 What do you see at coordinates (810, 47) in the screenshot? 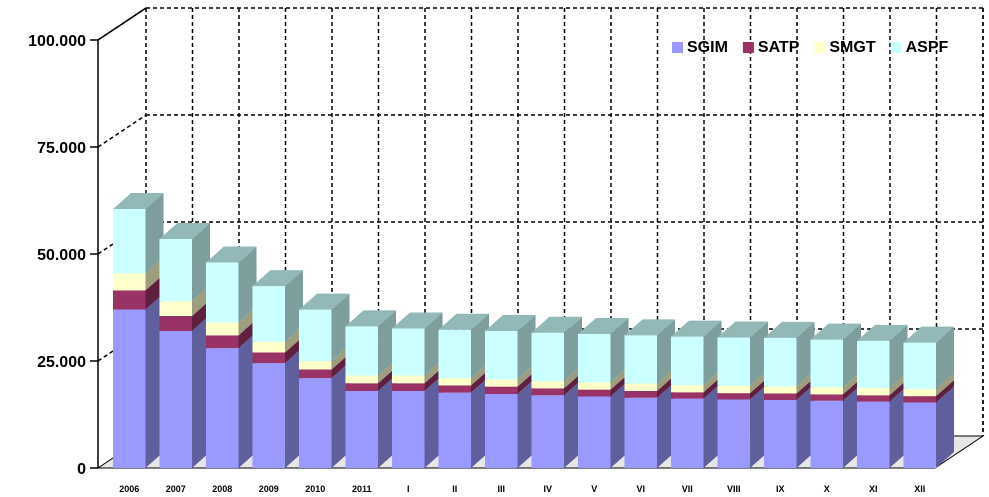
I see `chart-legend: SGIM SATP SMGT ASPF` at bounding box center [810, 47].